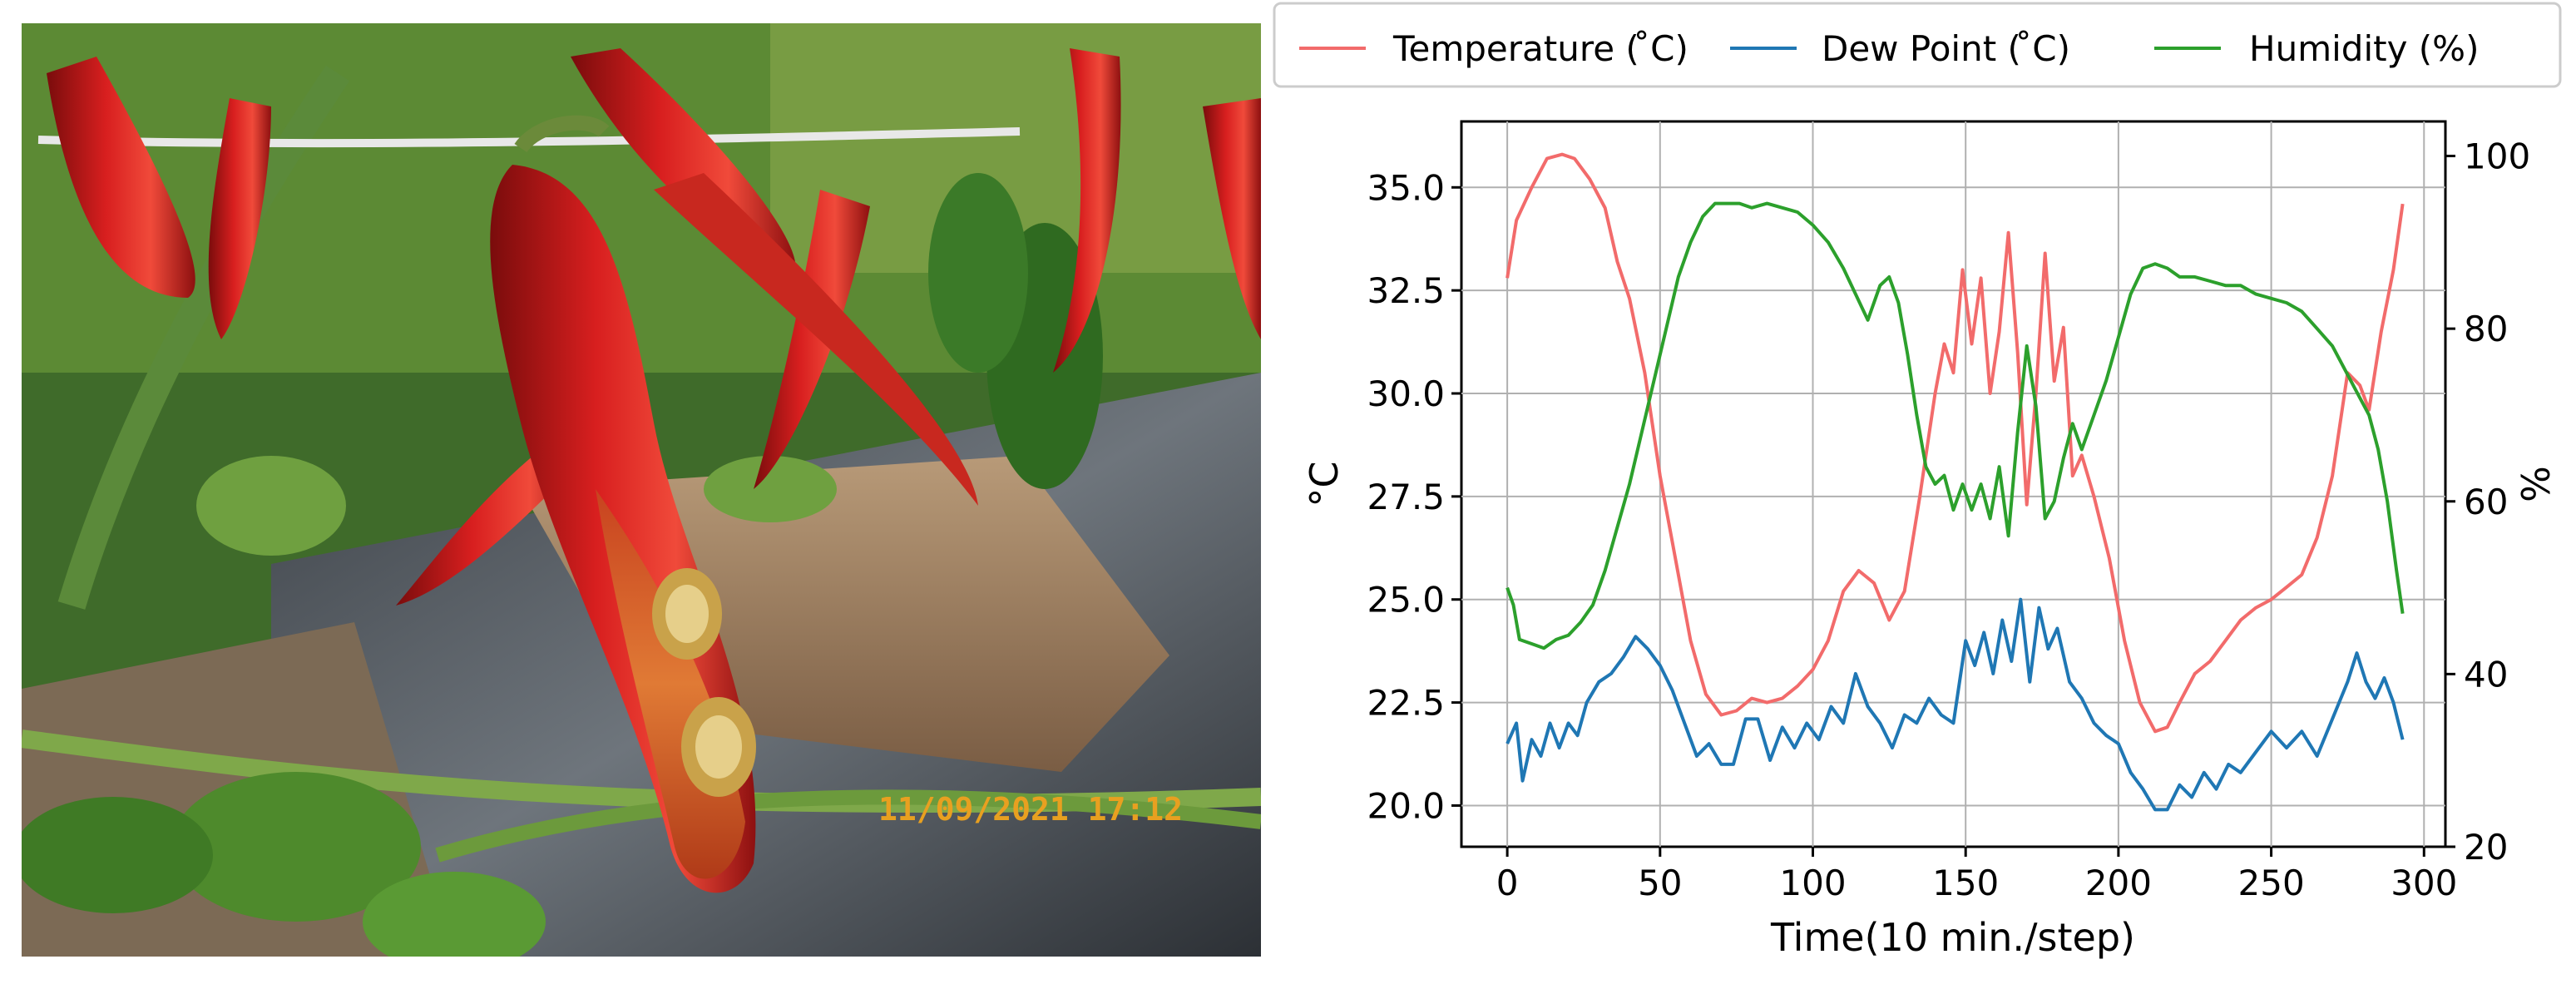 This screenshot has height=984, width=2576. What do you see at coordinates (2486, 329) in the screenshot?
I see `y2-tick-label: 80` at bounding box center [2486, 329].